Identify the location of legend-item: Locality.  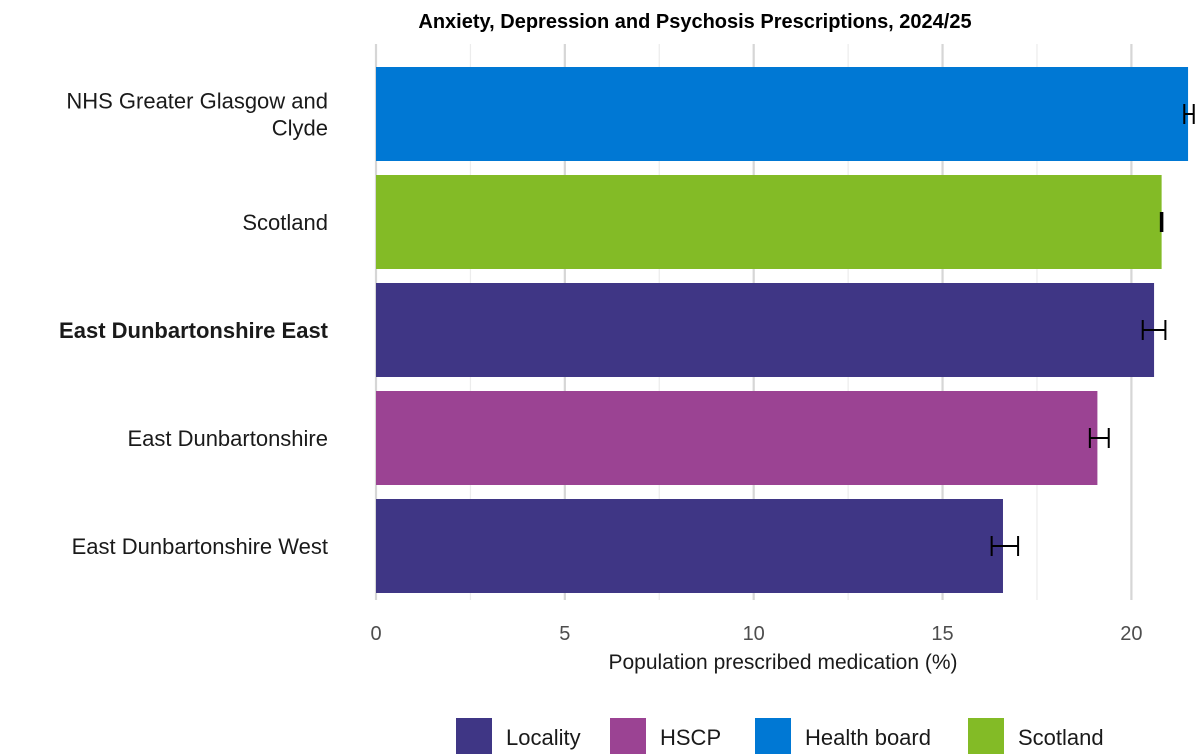
(518, 736).